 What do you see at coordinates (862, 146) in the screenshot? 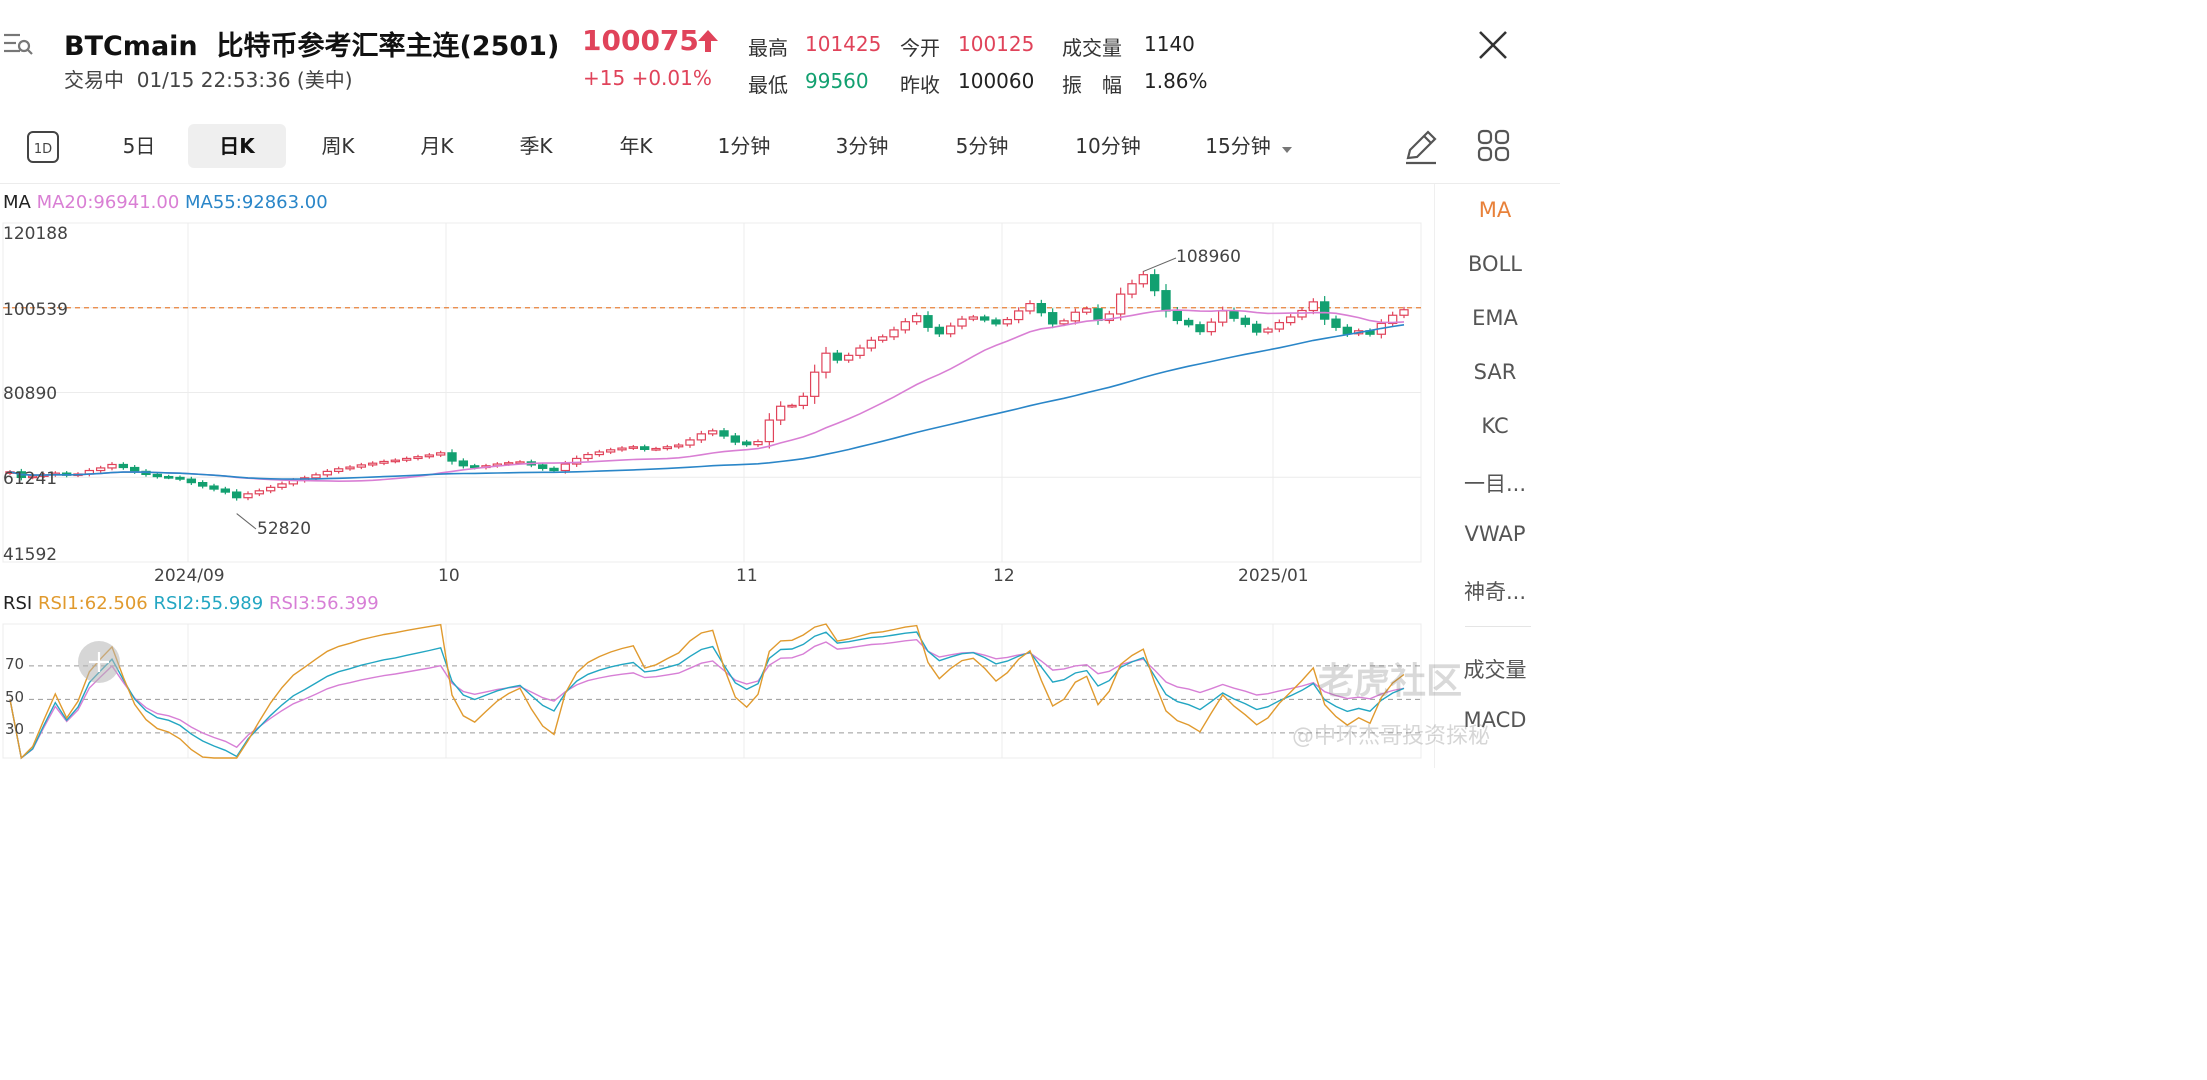
I see `tab-3min: 3分钟` at bounding box center [862, 146].